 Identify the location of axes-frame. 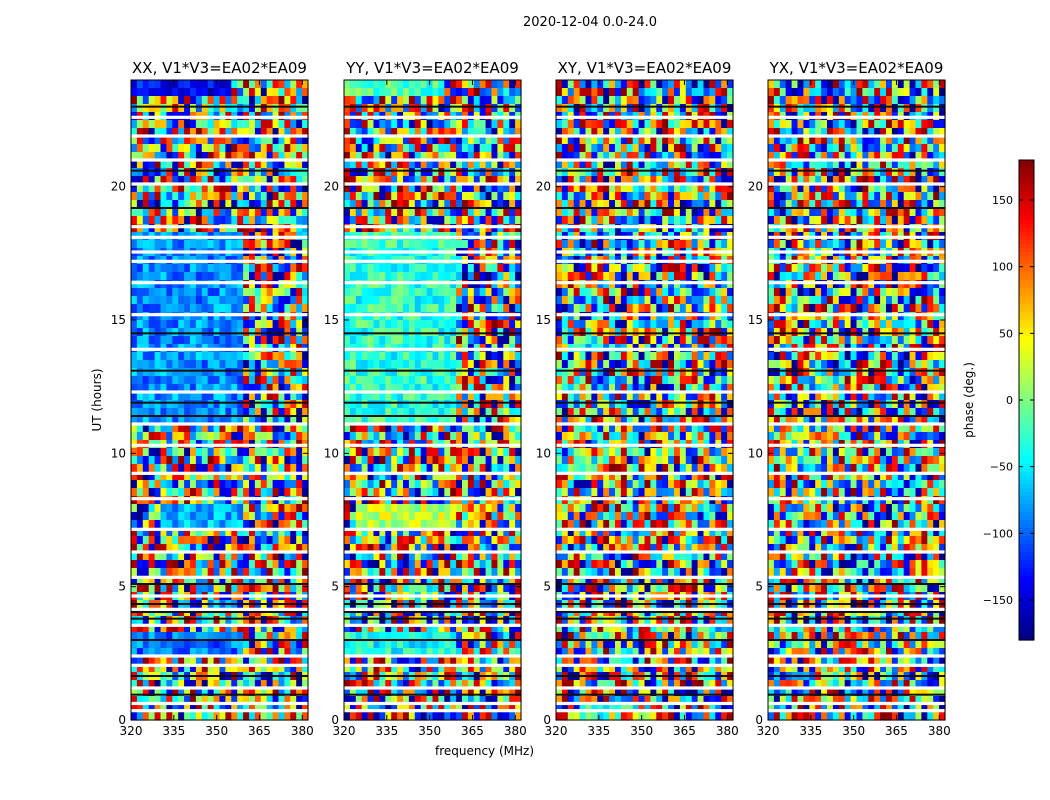
(432, 400).